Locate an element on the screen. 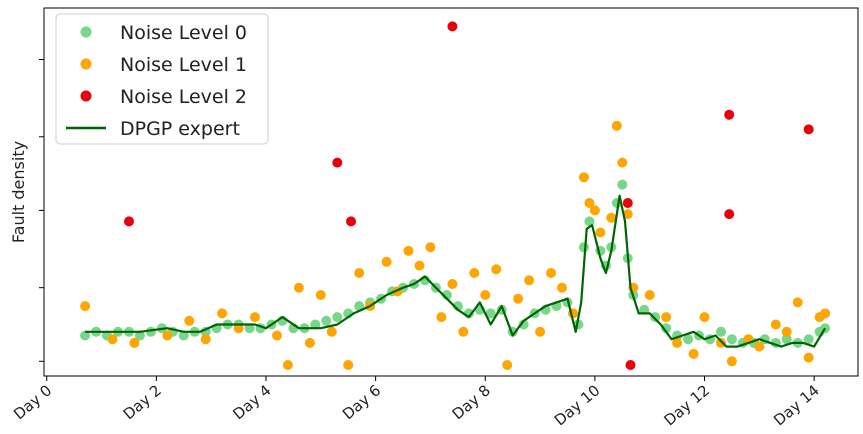  x-tick-label: Day 2 is located at coordinates (142, 402).